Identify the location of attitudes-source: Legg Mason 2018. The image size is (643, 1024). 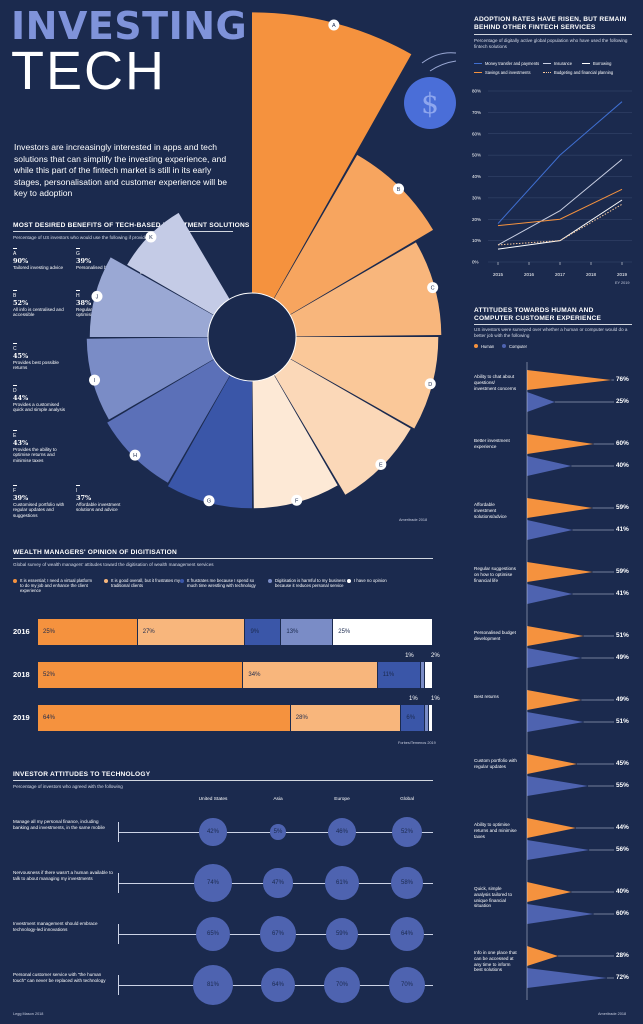
(28, 1014).